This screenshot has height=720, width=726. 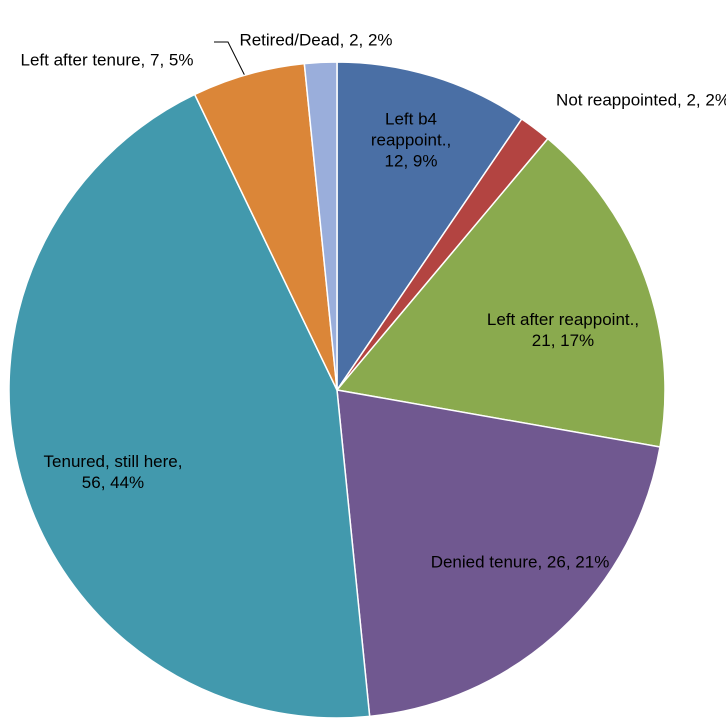 I want to click on slice-label: Not reappointed, 2, 2%, so click(x=641, y=100).